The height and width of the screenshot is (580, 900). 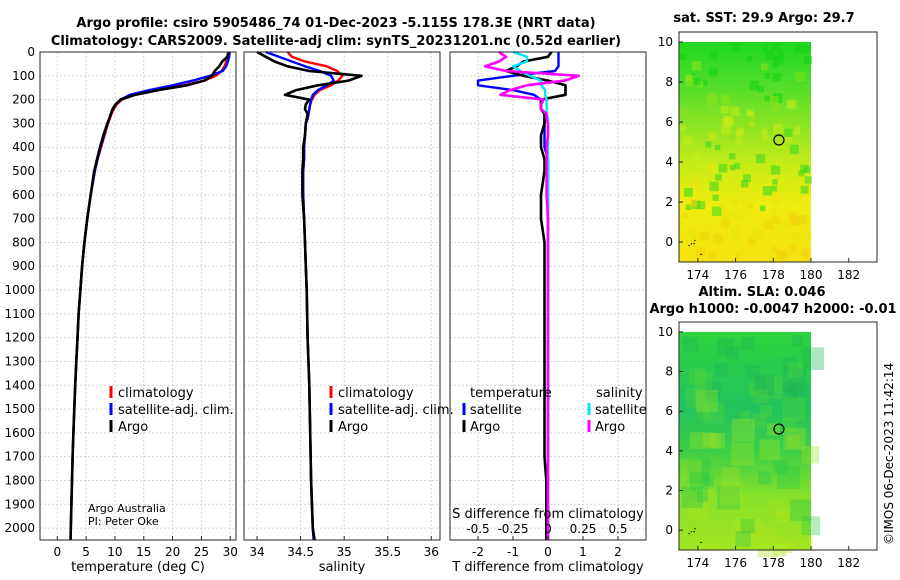 What do you see at coordinates (848, 563) in the screenshot?
I see `map-x-tick-label: 182` at bounding box center [848, 563].